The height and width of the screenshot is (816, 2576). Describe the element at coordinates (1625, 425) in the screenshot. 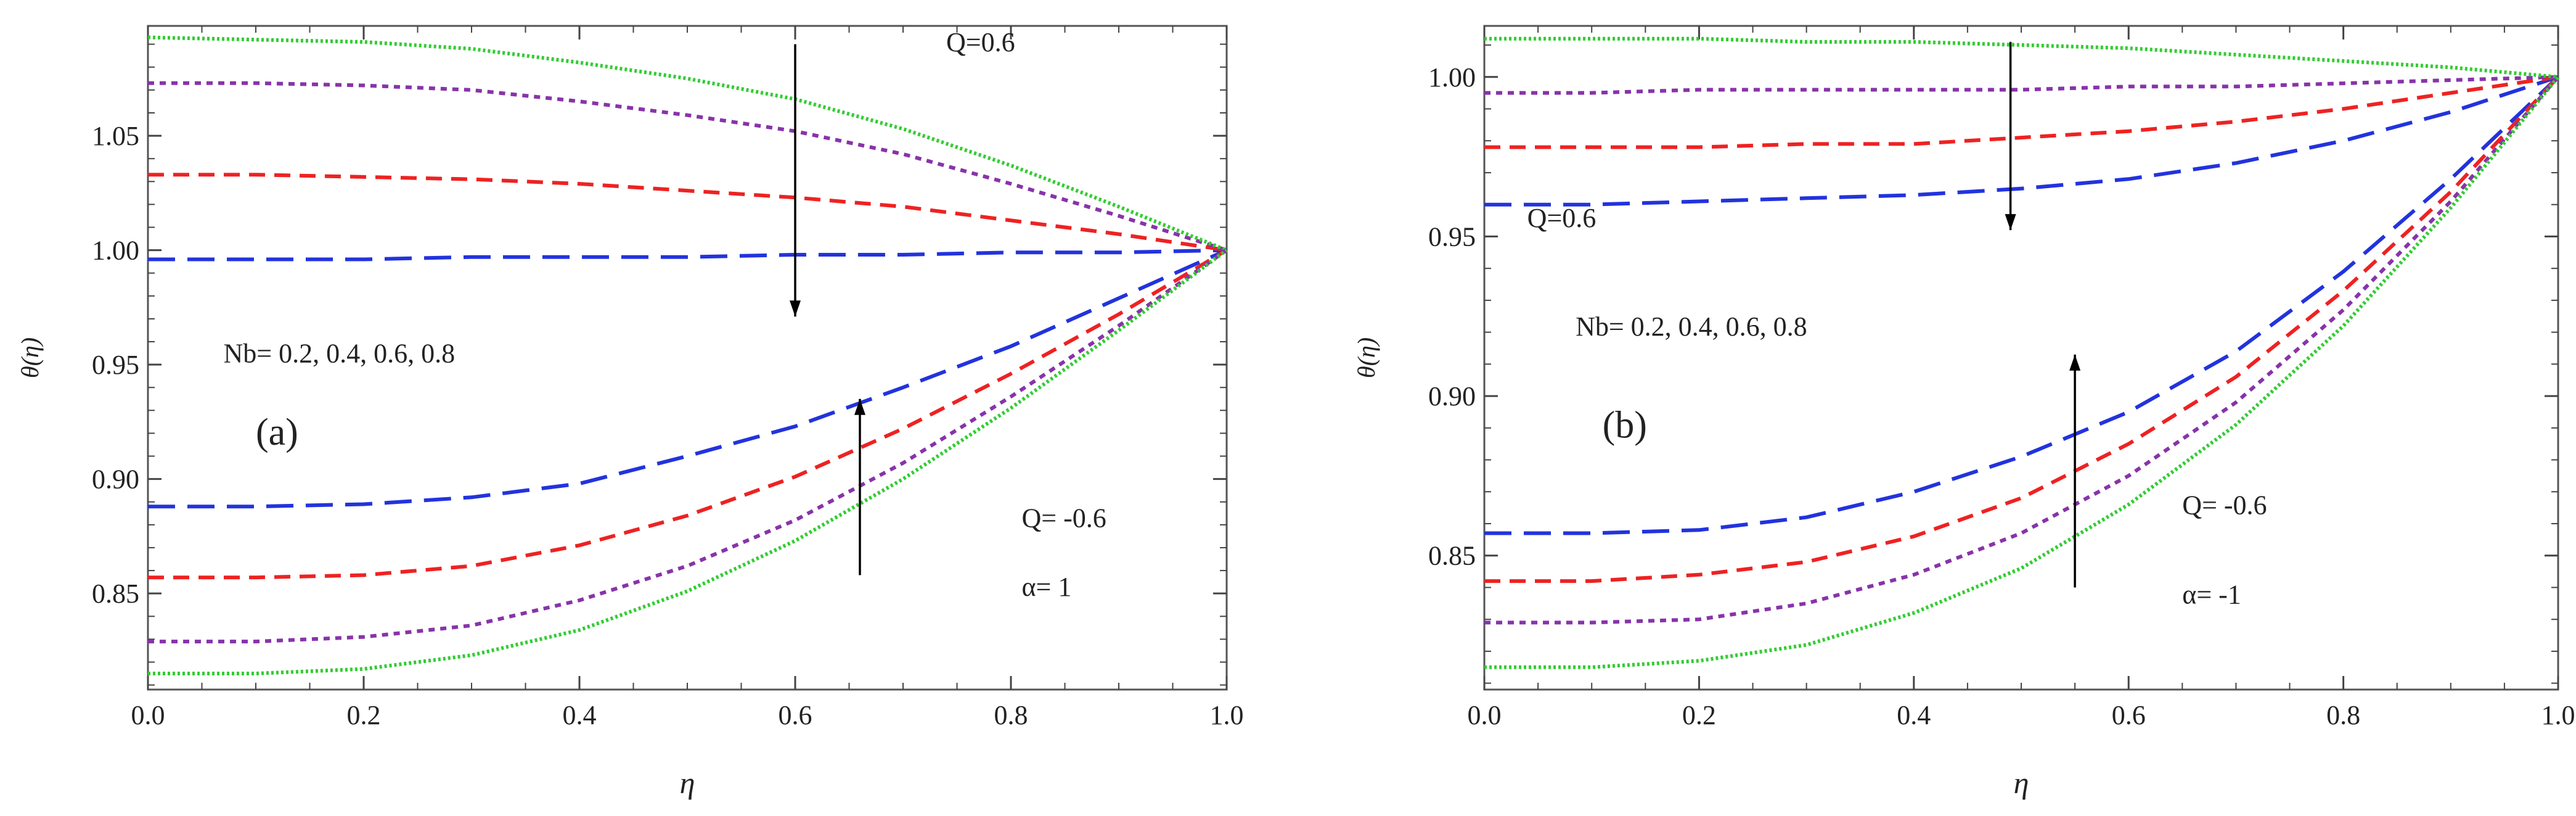

I see `panel-label: (b)` at that location.